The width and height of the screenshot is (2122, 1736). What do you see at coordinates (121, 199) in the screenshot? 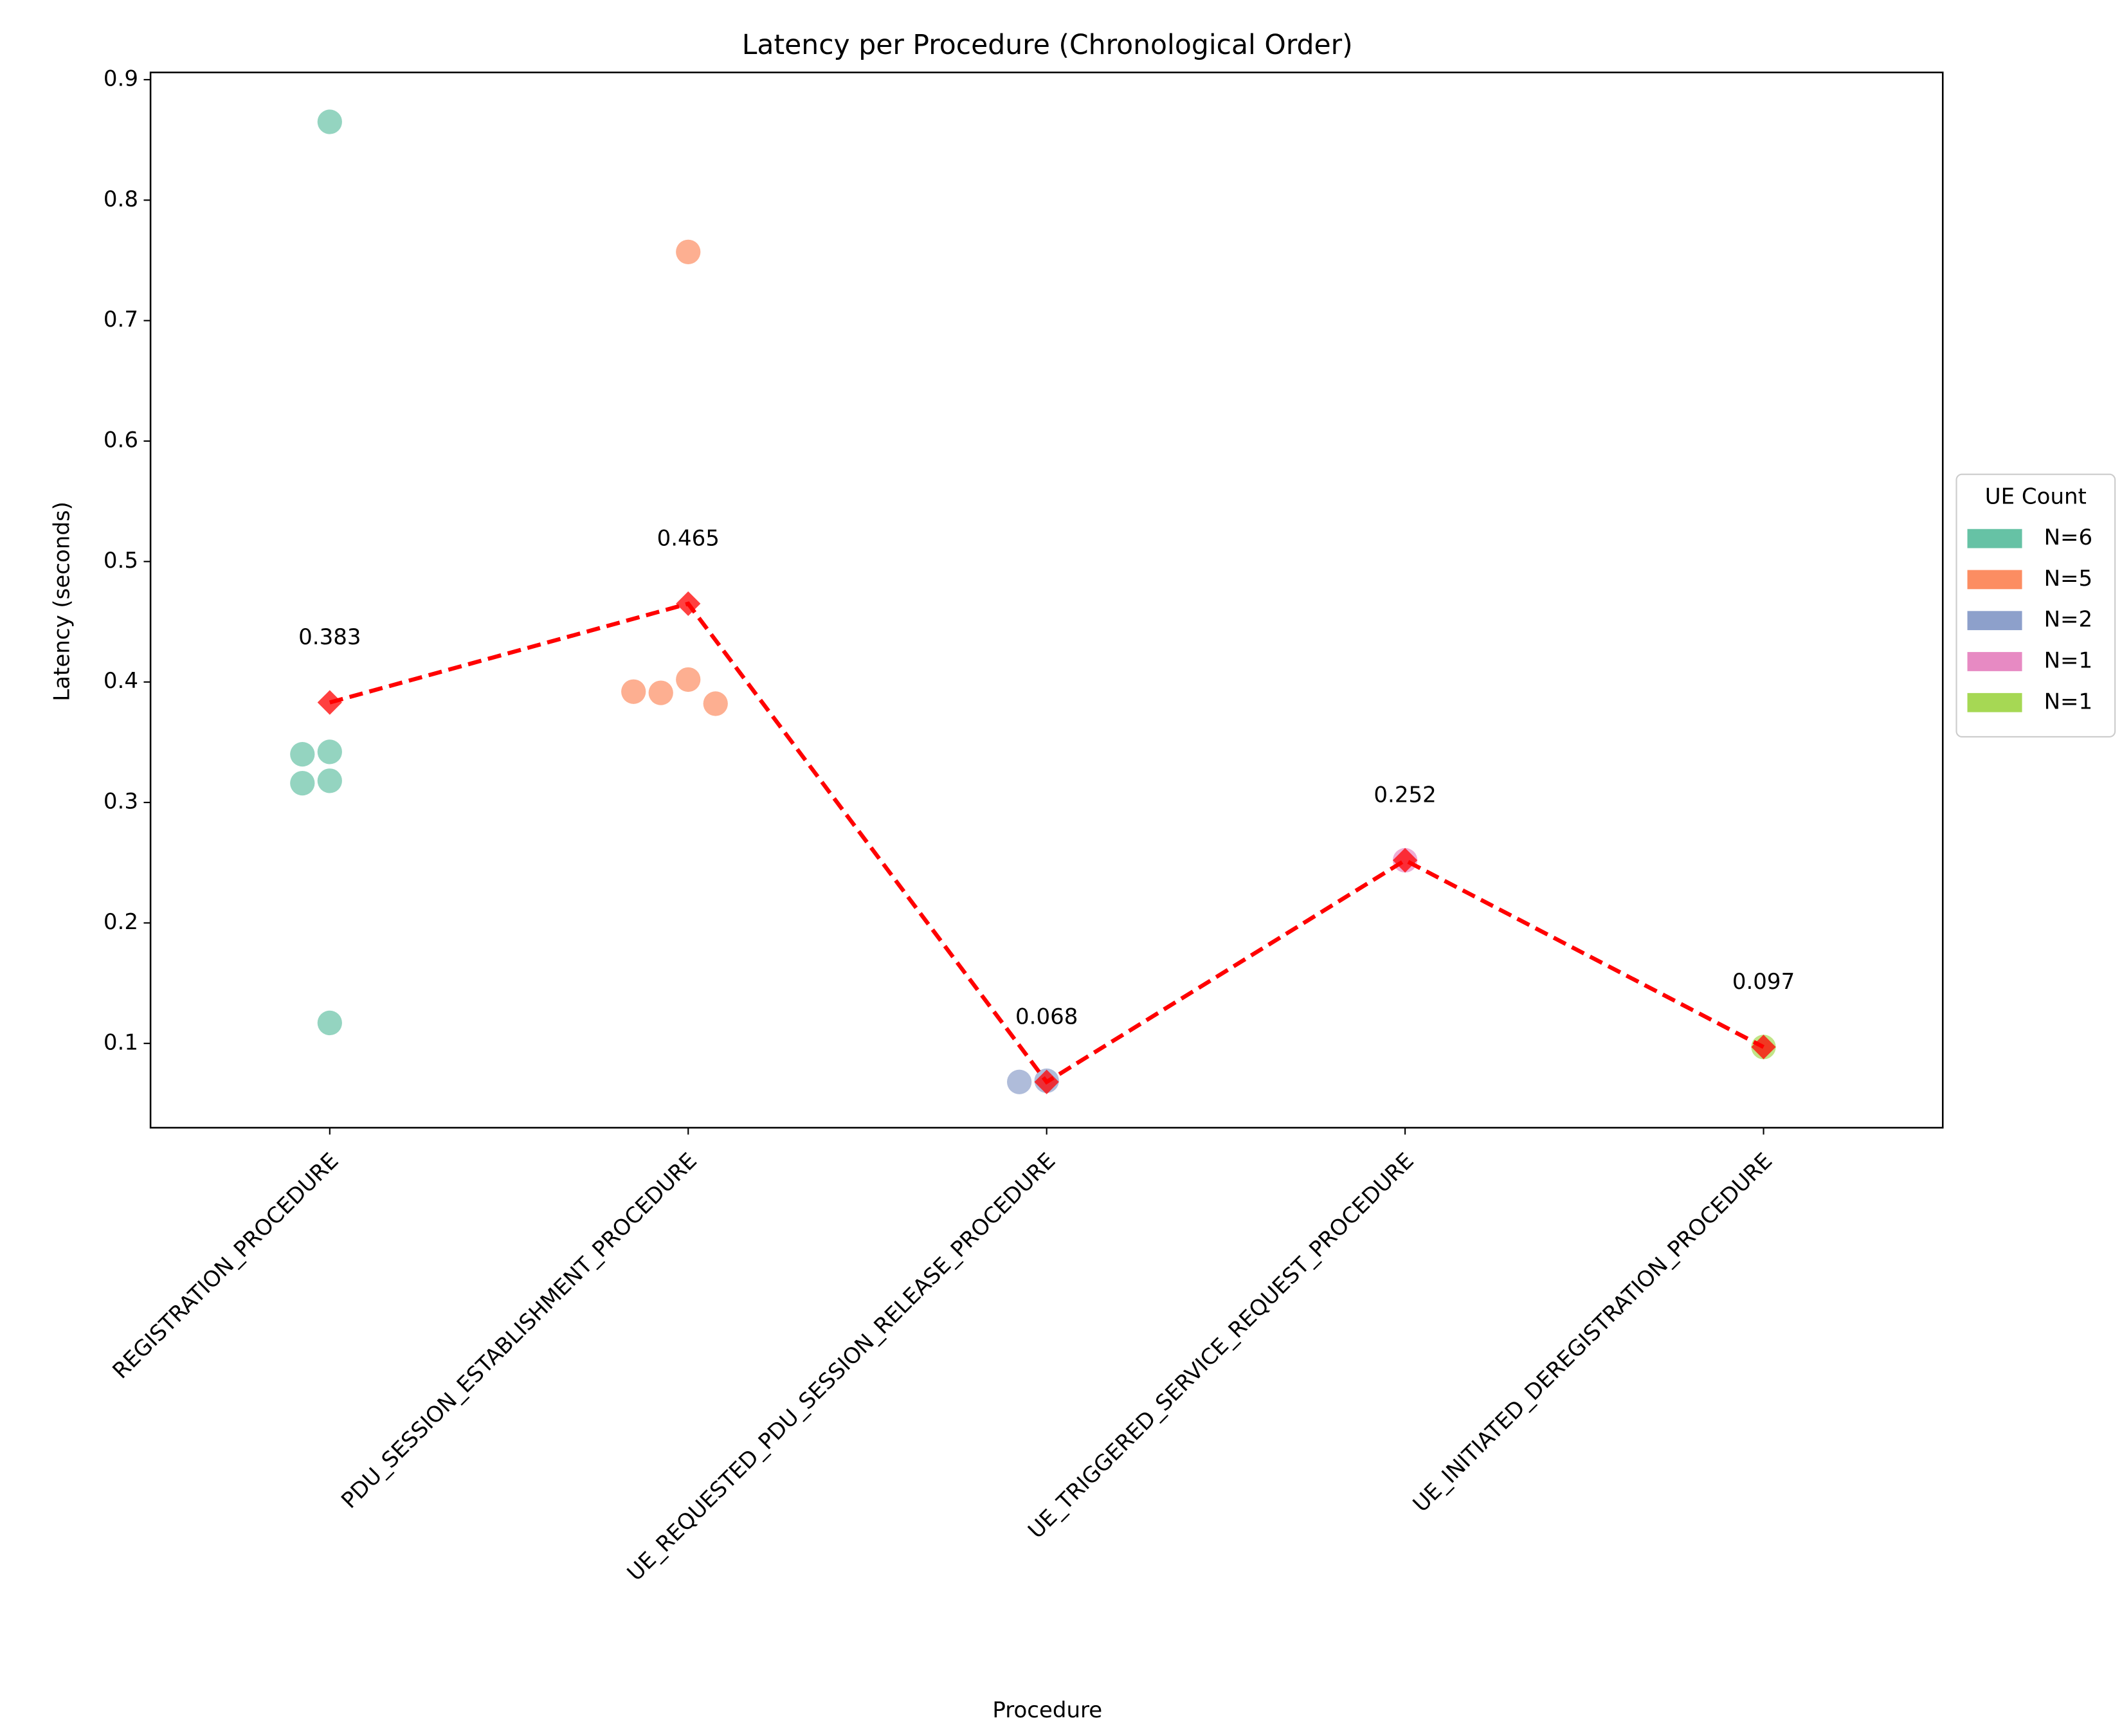
I see `y-tick-label: 0.8` at bounding box center [121, 199].